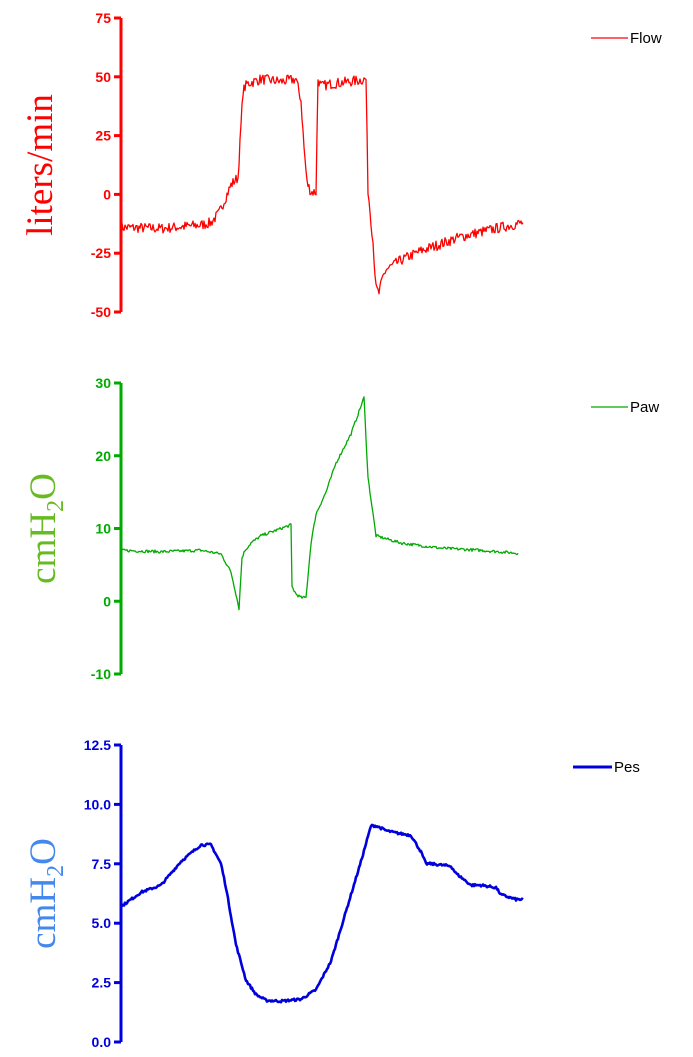 The height and width of the screenshot is (1057, 693). I want to click on y-tick-label: 7.5, so click(102, 864).